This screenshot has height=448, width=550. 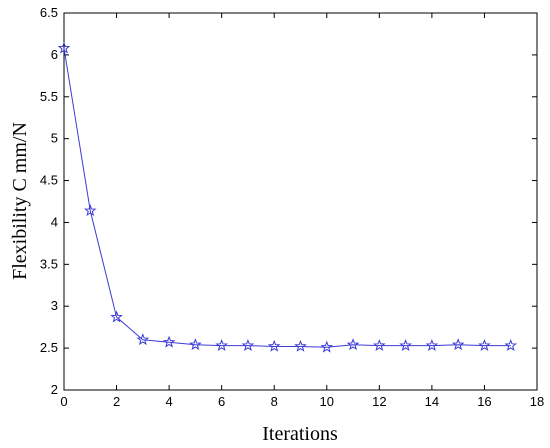 What do you see at coordinates (54, 389) in the screenshot?
I see `y-tick-label: 2` at bounding box center [54, 389].